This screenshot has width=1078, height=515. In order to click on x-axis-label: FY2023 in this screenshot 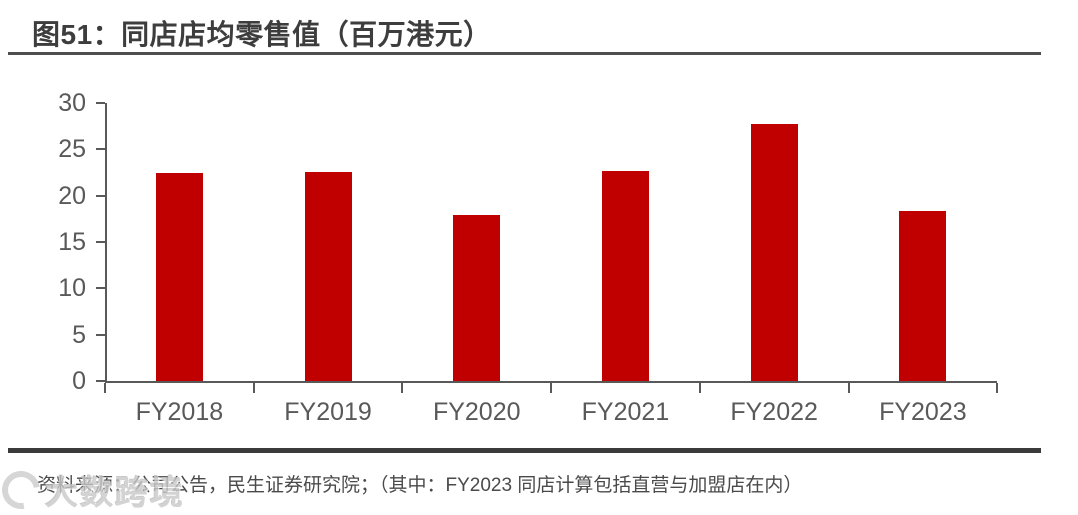, I will do `click(923, 412)`.